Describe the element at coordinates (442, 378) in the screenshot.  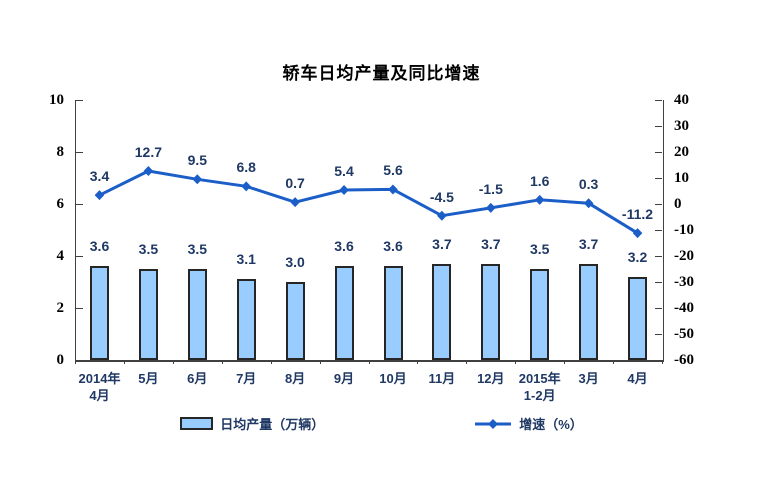
I see `x-axis-label-line: 11月` at that location.